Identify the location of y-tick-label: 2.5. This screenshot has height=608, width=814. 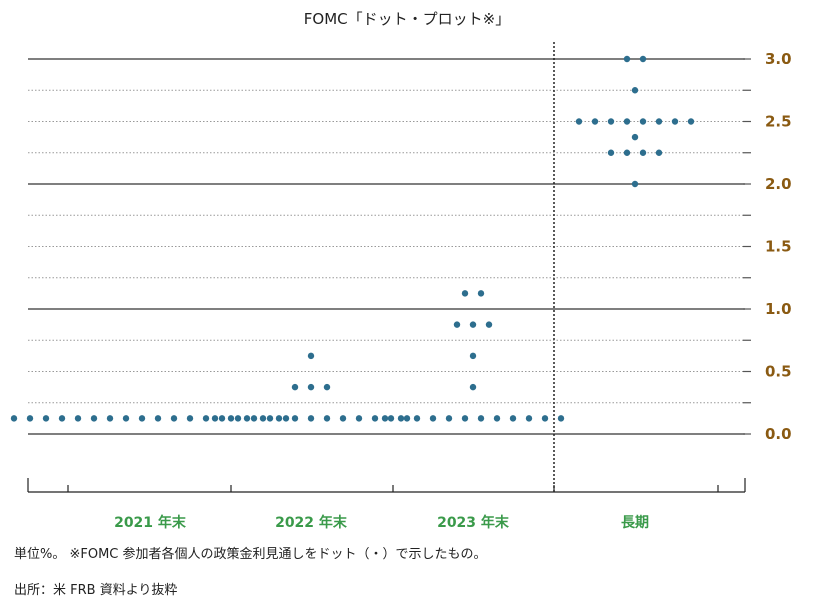
(778, 122).